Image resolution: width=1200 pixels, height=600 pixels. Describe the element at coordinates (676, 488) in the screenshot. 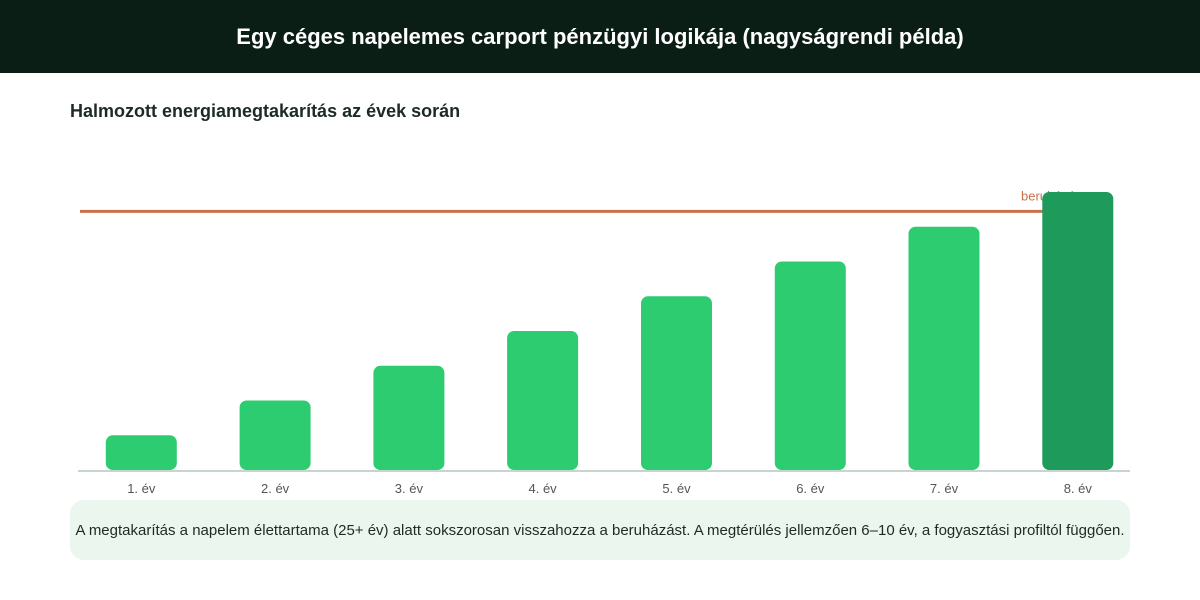

I see `x-tick-label: 5. év` at that location.